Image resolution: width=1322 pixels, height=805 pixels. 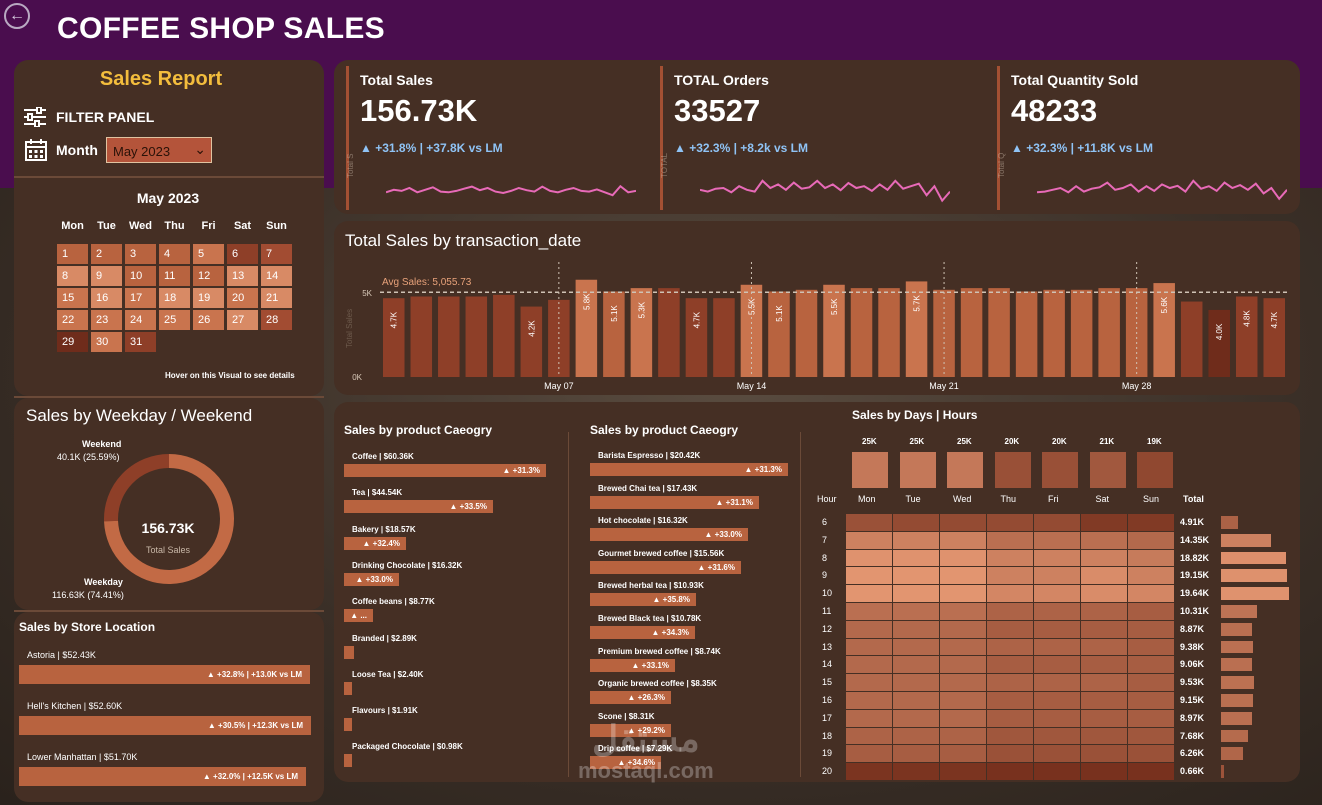 I want to click on calendar-day: 28, so click(x=276, y=320).